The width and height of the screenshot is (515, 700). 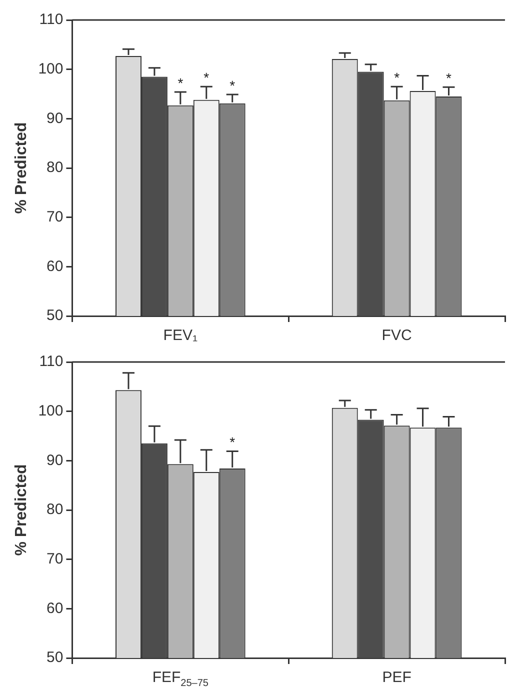 I want to click on x-tick-label: FEV₁, so click(x=180, y=335).